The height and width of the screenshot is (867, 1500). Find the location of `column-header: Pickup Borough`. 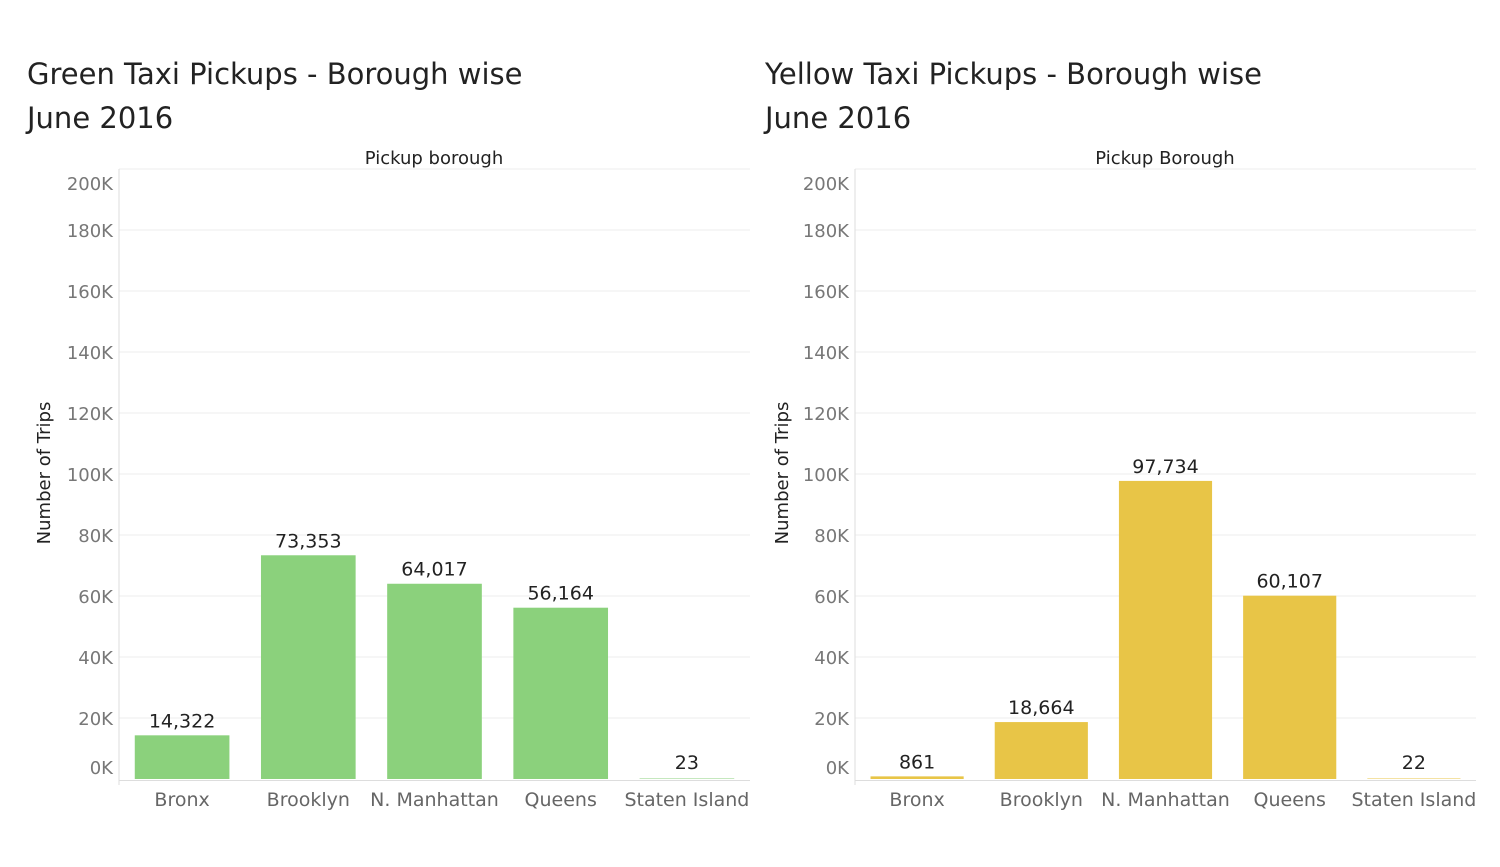

column-header: Pickup Borough is located at coordinates (1164, 158).